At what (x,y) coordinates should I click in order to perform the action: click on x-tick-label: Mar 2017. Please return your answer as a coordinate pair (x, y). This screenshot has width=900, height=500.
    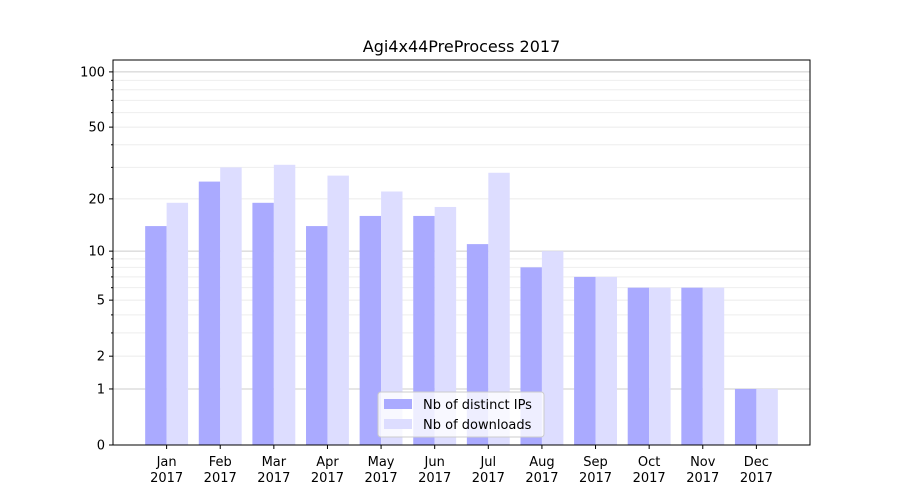
    Looking at the image, I should click on (273, 470).